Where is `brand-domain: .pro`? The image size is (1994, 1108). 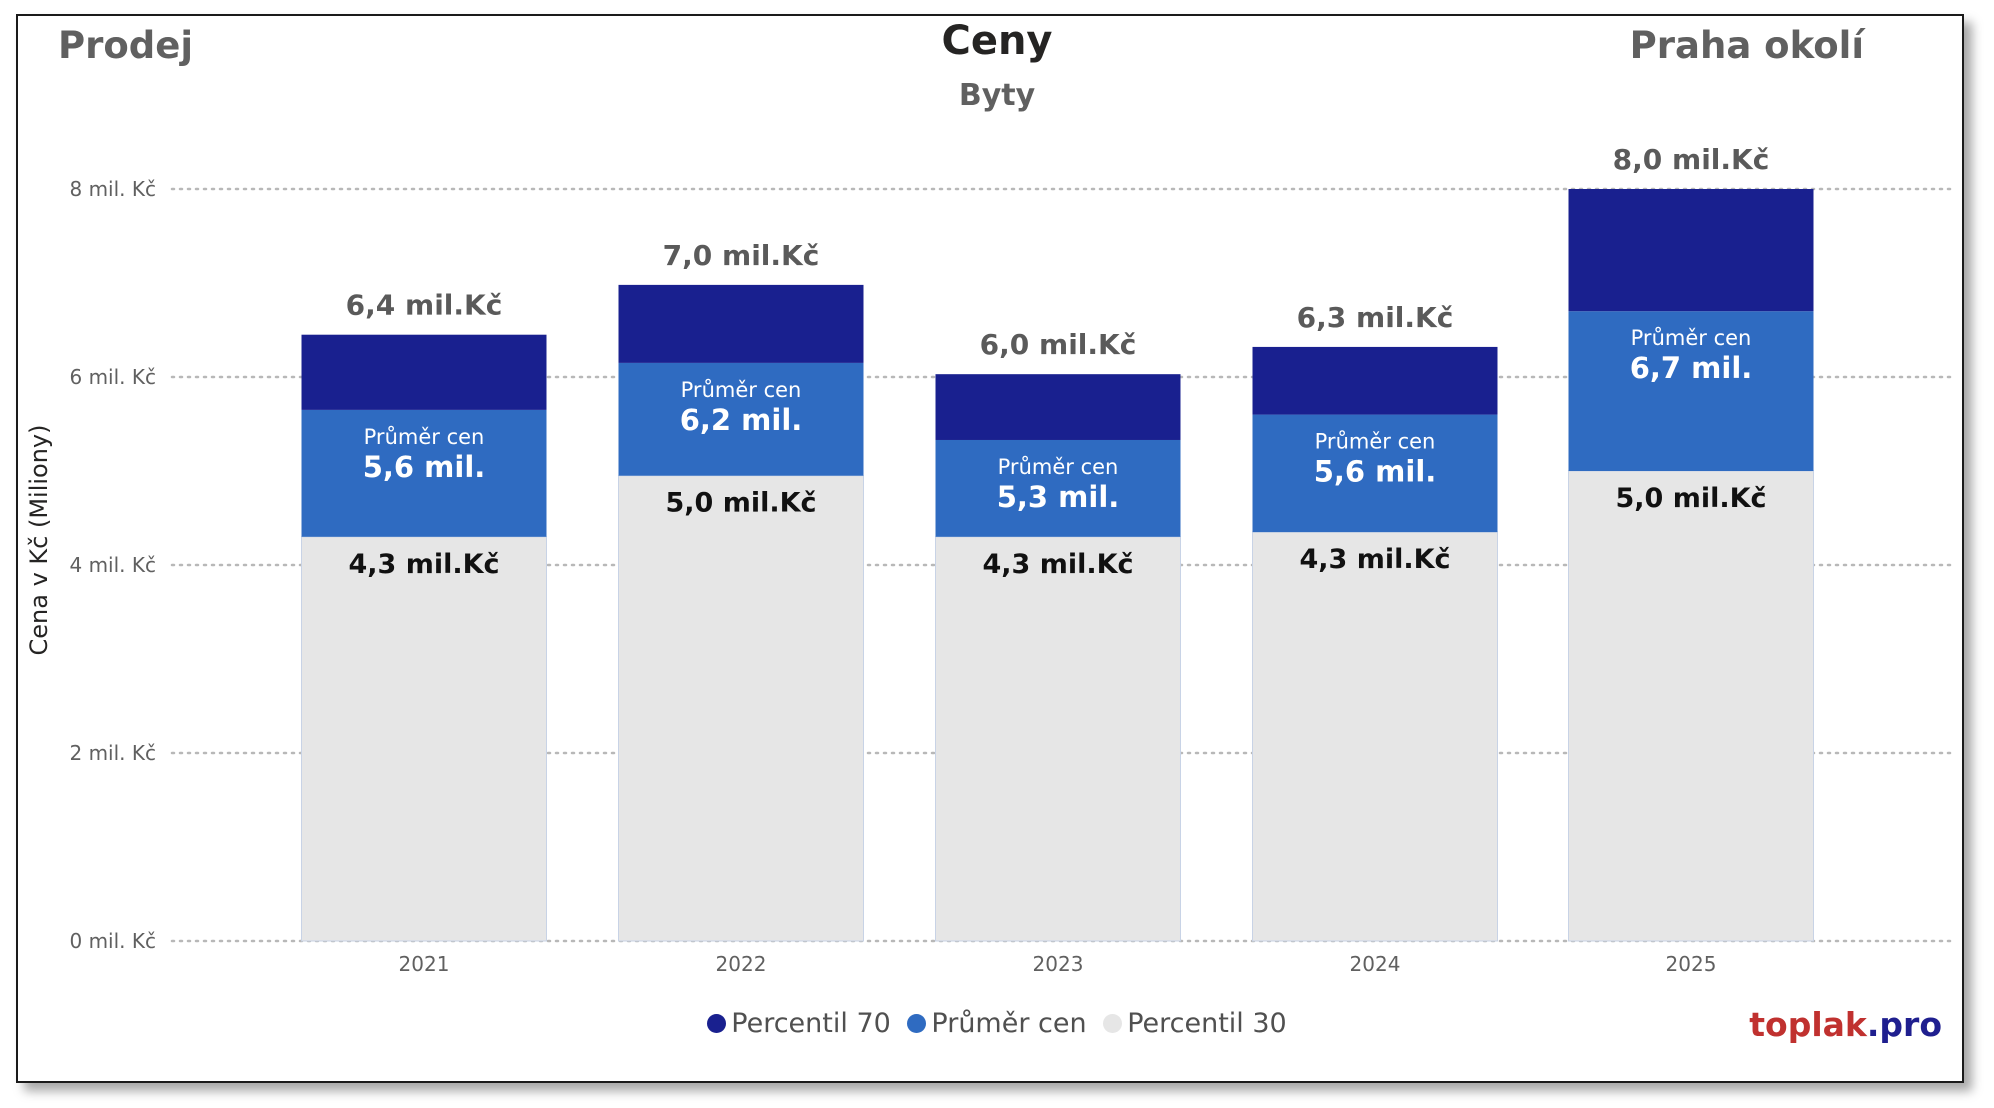 brand-domain: .pro is located at coordinates (1904, 1024).